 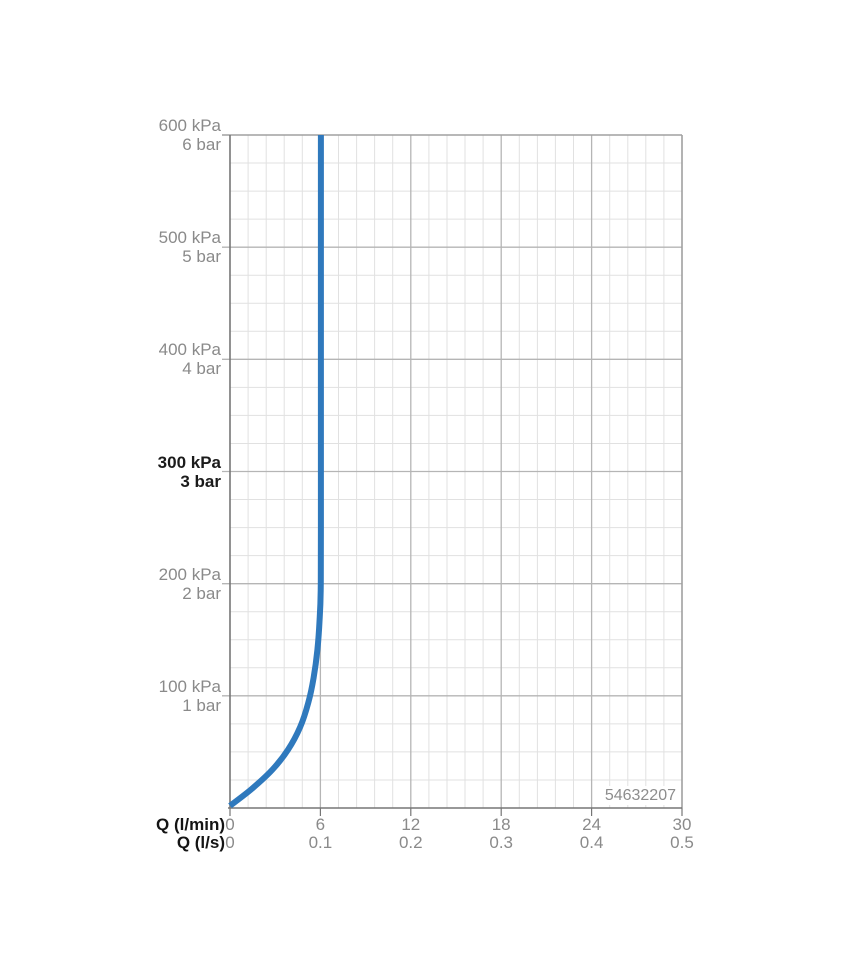 I want to click on y-label-kpa-line: 200 kPa, so click(x=189, y=574).